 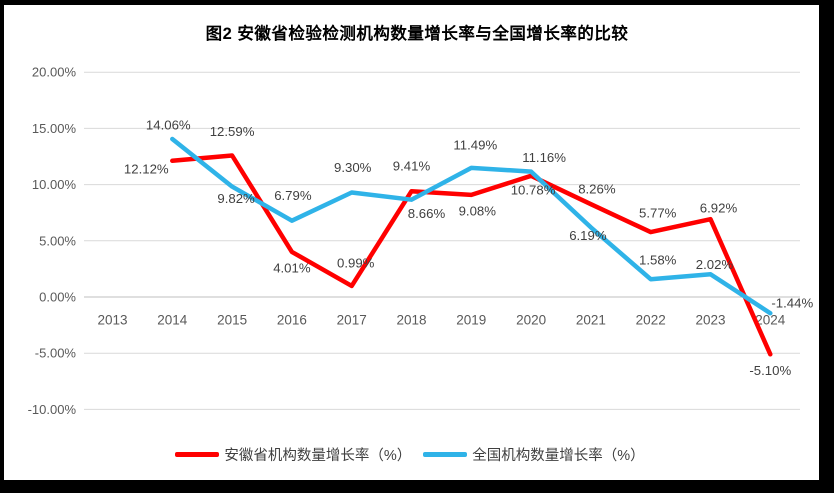 I want to click on legend-label-anhui: 安徽省机构数量增长率（%）, so click(x=318, y=456).